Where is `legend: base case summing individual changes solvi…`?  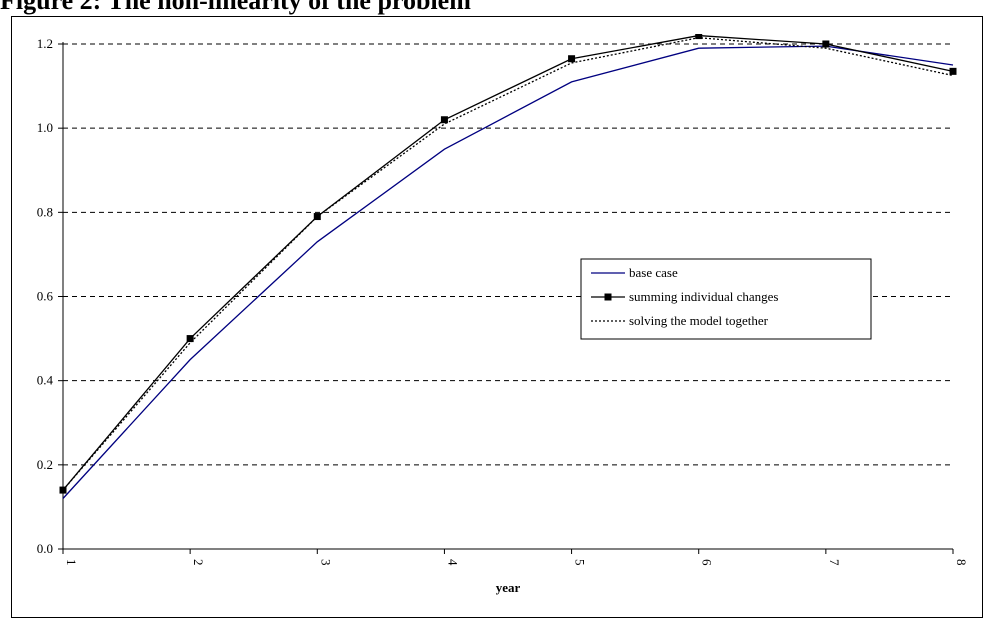
legend: base case summing individual changes solvi… is located at coordinates (726, 299).